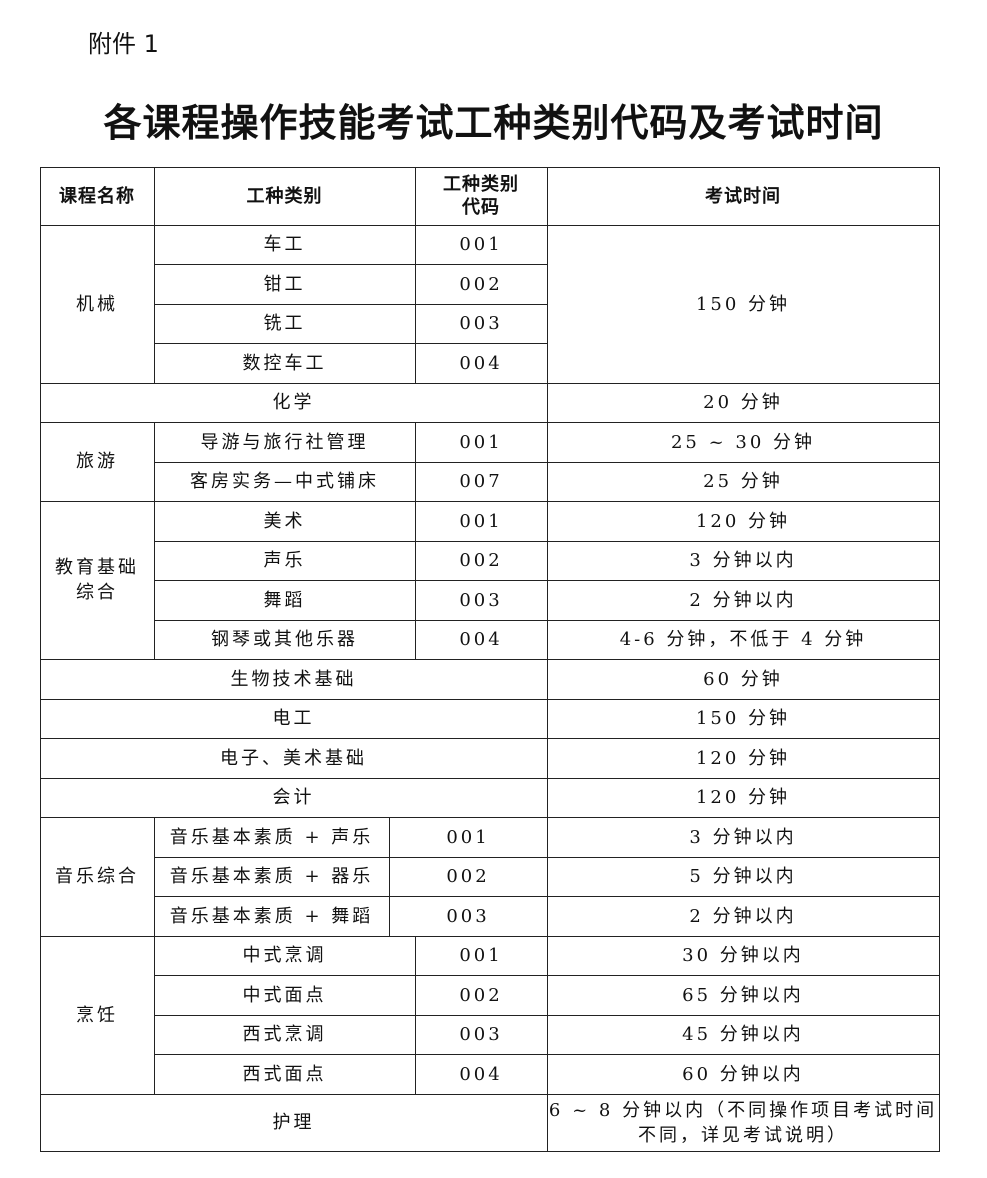 The image size is (987, 1178). What do you see at coordinates (97, 304) in the screenshot?
I see `course-name: 机械` at bounding box center [97, 304].